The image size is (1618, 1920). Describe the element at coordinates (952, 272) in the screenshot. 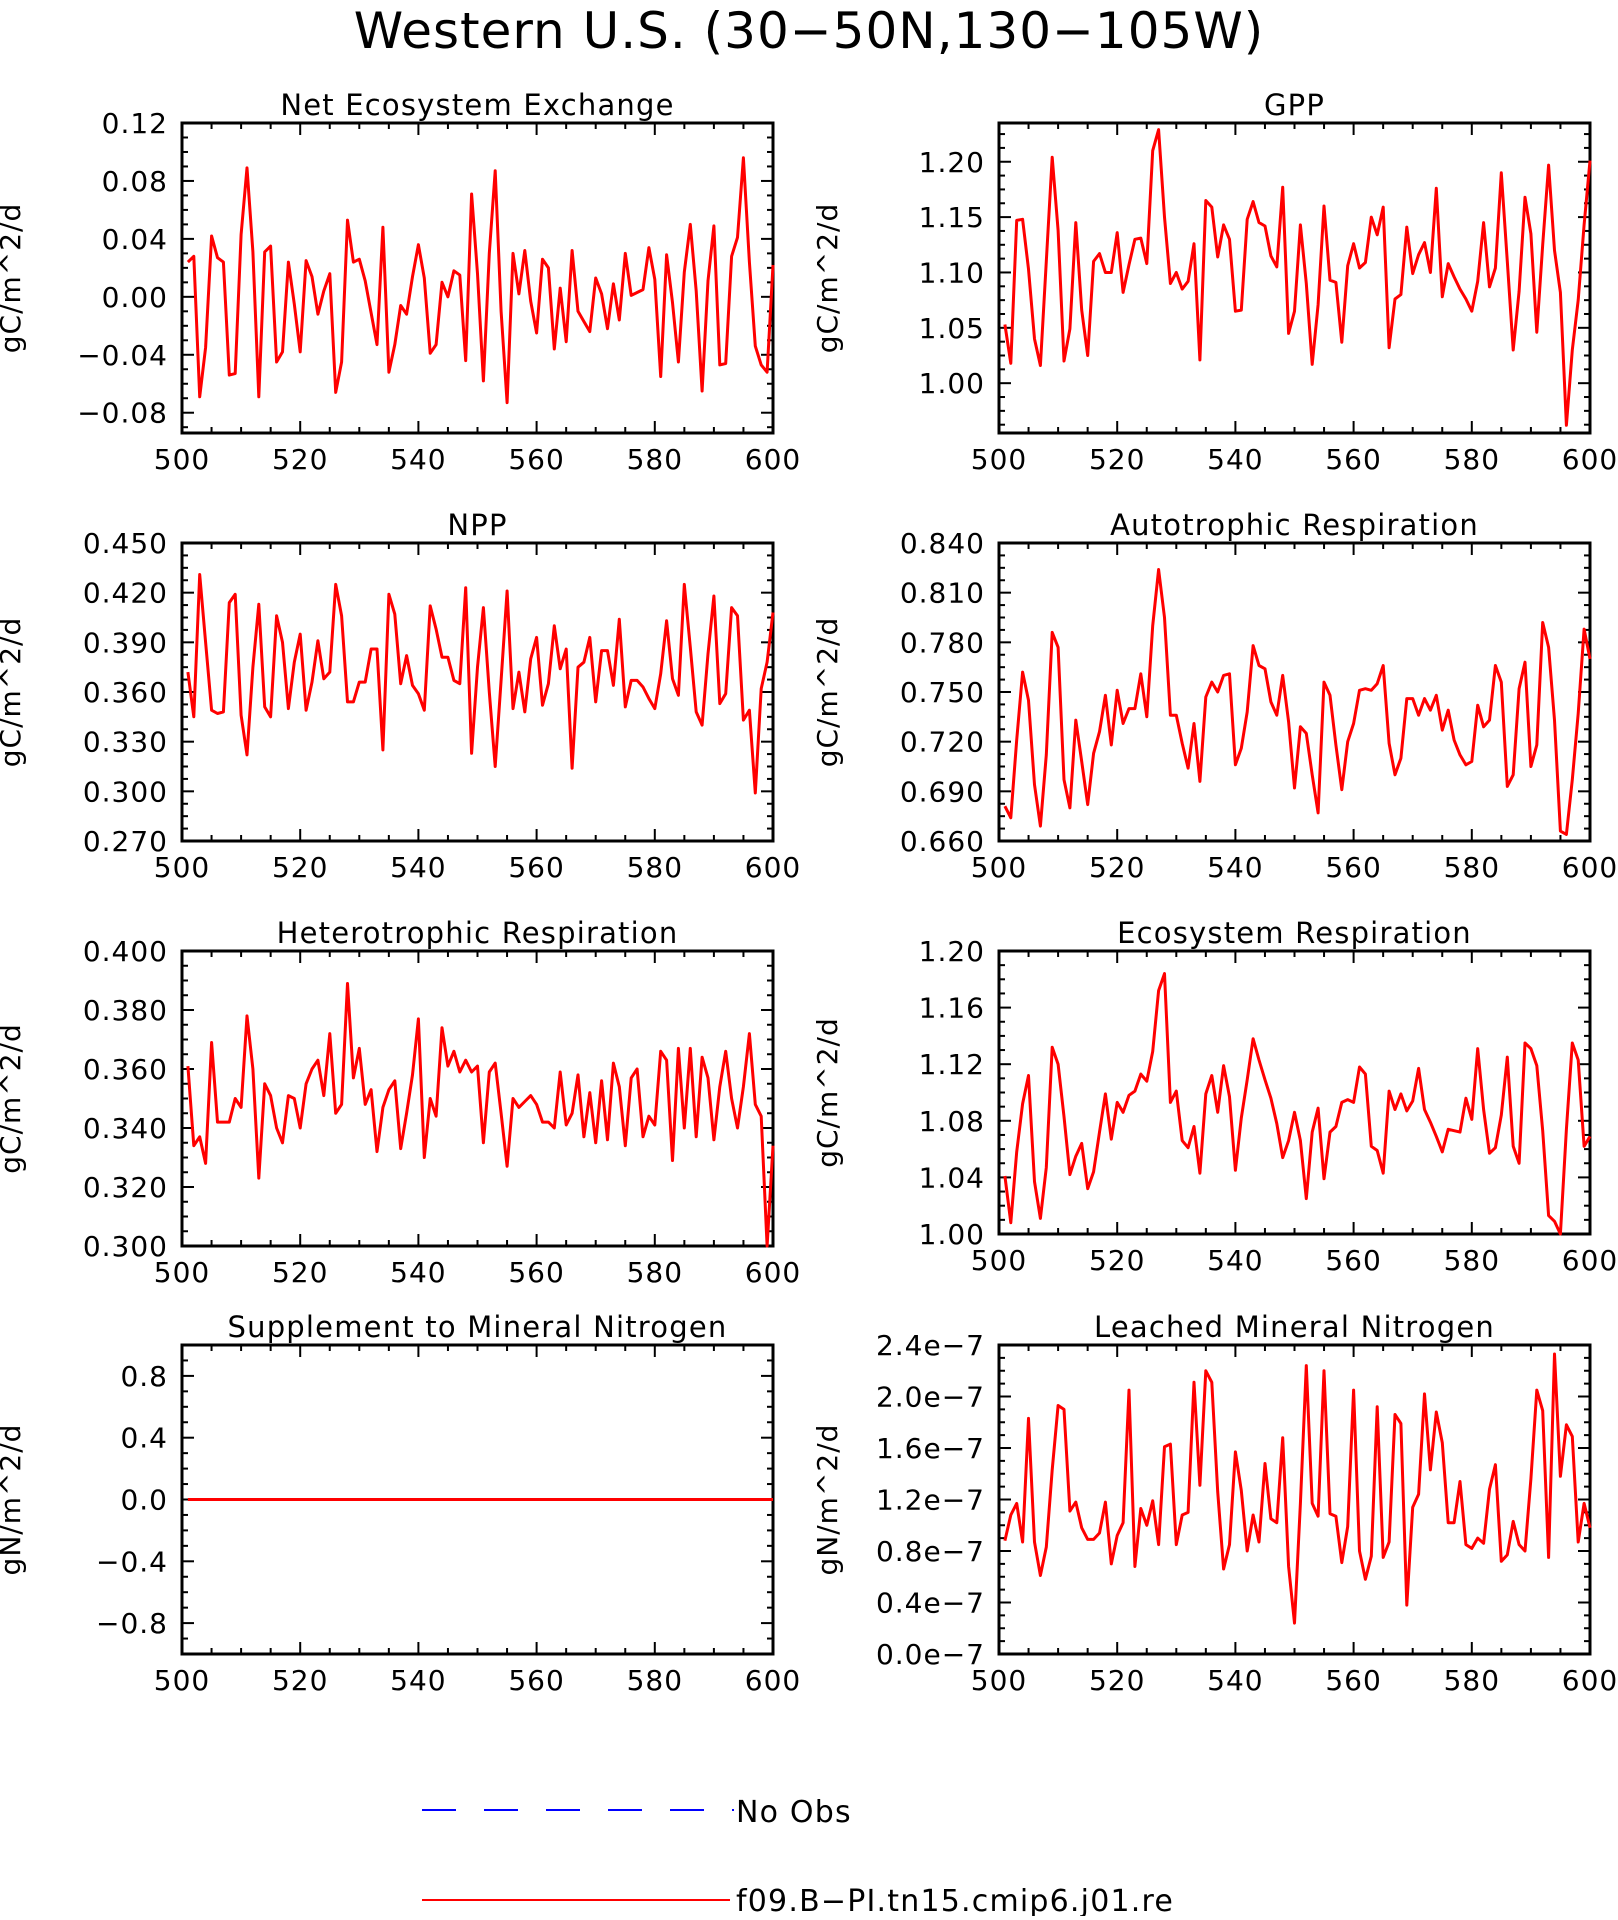

I see `y-tick-label: 1.10` at that location.